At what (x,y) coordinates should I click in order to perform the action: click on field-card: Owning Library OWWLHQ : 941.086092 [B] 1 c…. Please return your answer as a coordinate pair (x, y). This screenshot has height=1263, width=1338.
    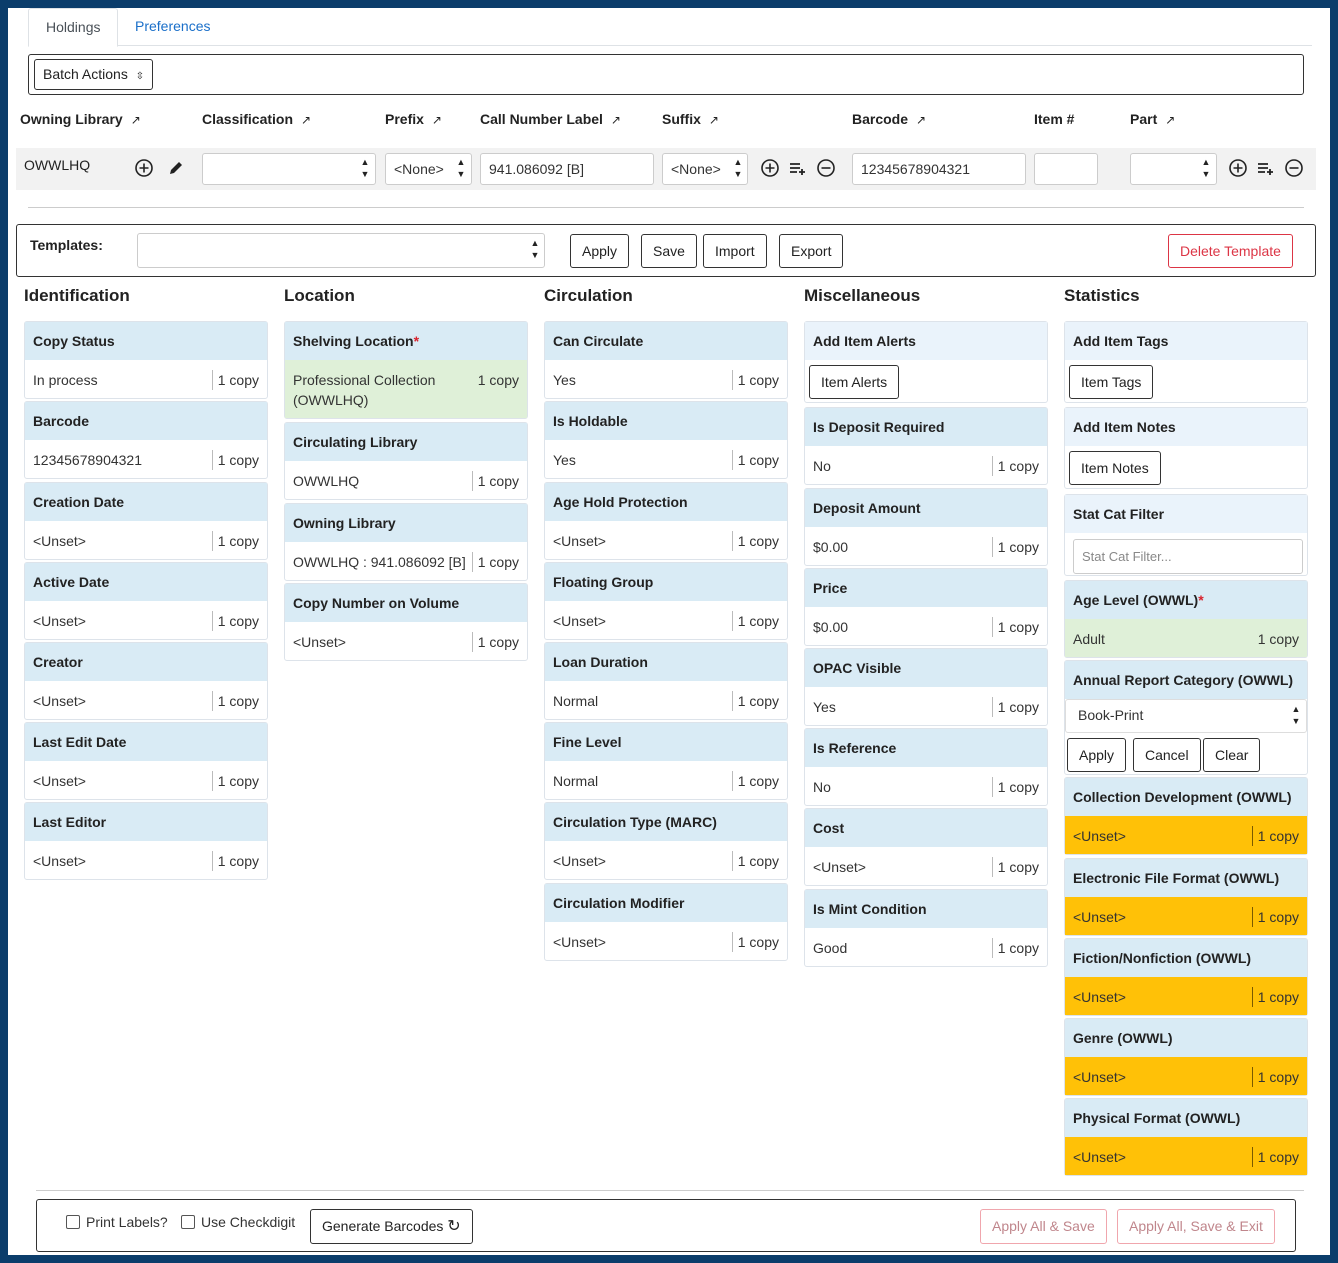
    Looking at the image, I should click on (406, 542).